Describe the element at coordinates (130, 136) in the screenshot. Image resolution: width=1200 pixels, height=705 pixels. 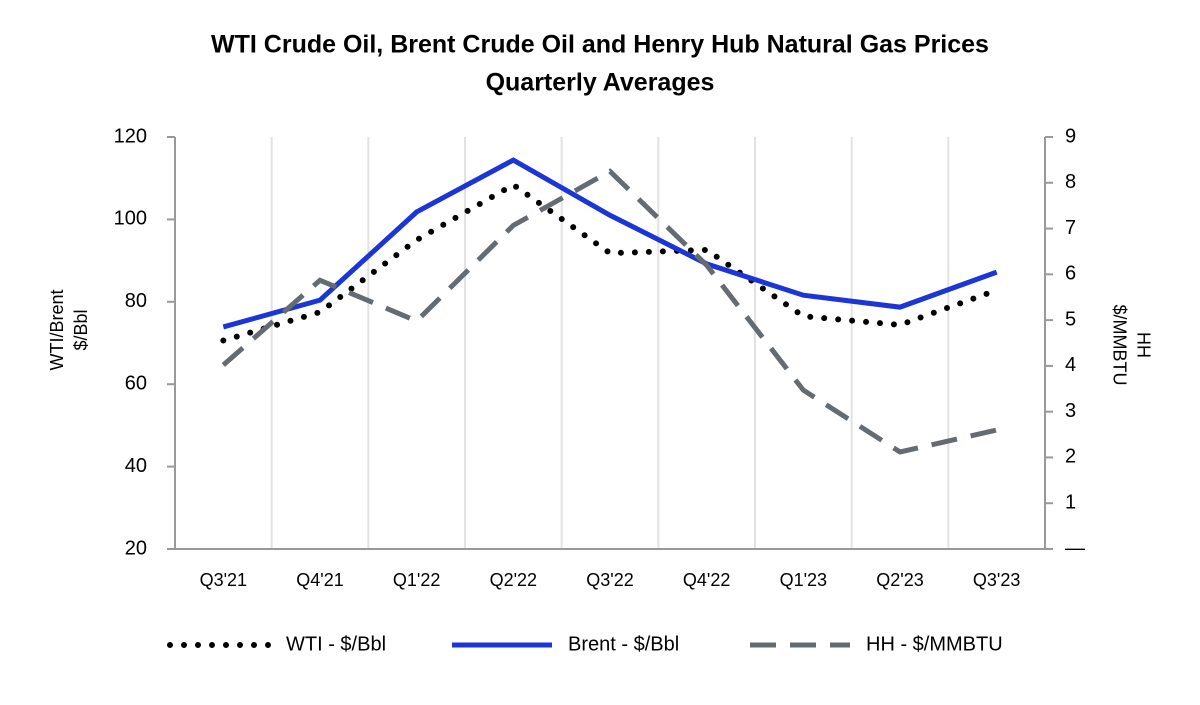
I see `y-tick-label: 120` at that location.